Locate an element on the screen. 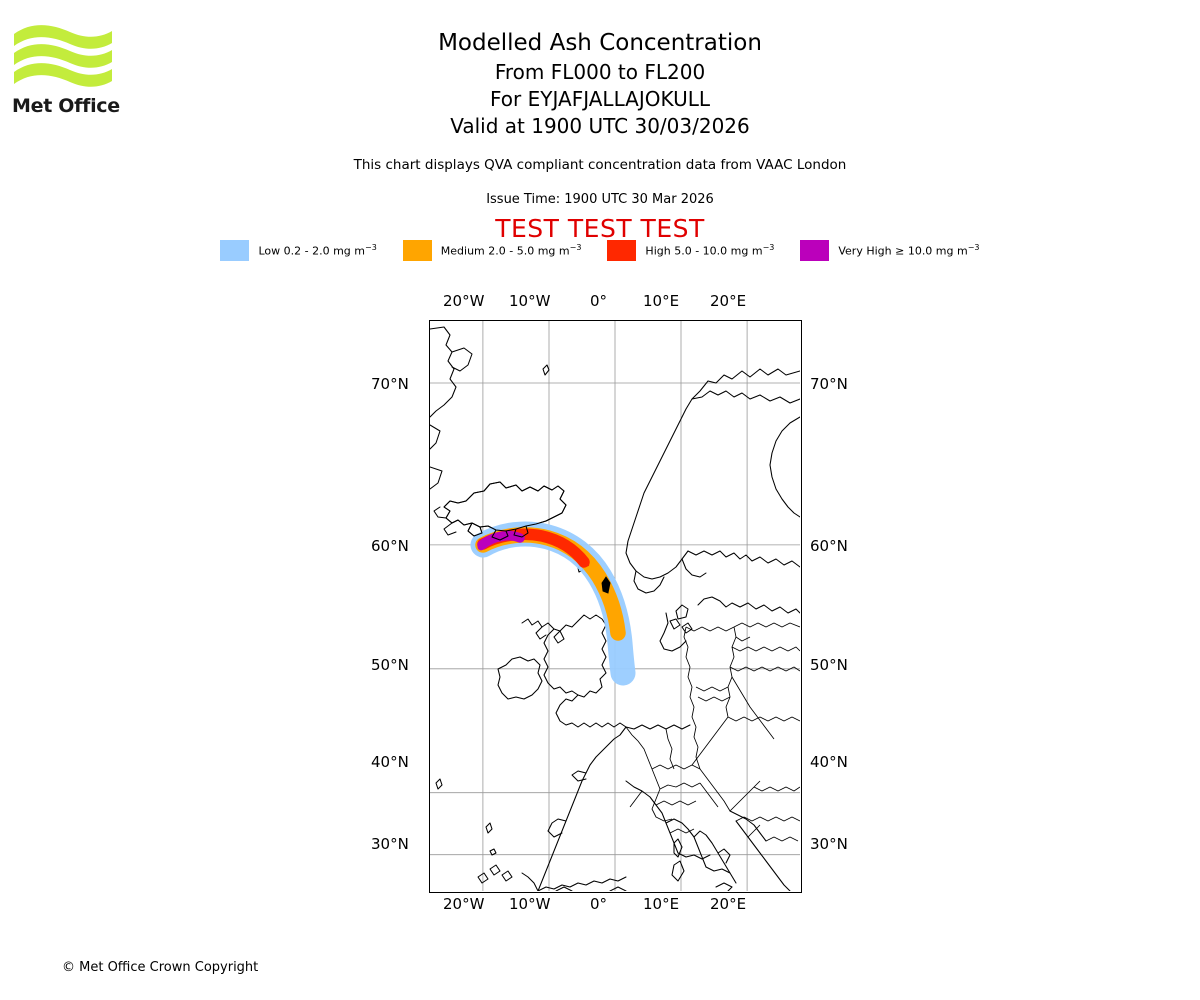 Image resolution: width=1200 pixels, height=1000 pixels. lon-label-bottom-10W: 10°W is located at coordinates (530, 904).